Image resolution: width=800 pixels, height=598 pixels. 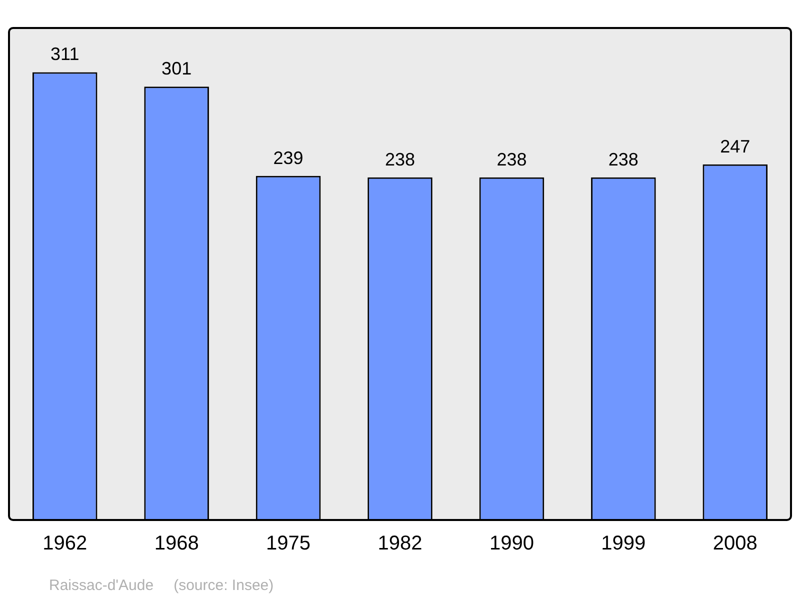 I want to click on x-tick-label: 1990, so click(x=511, y=543).